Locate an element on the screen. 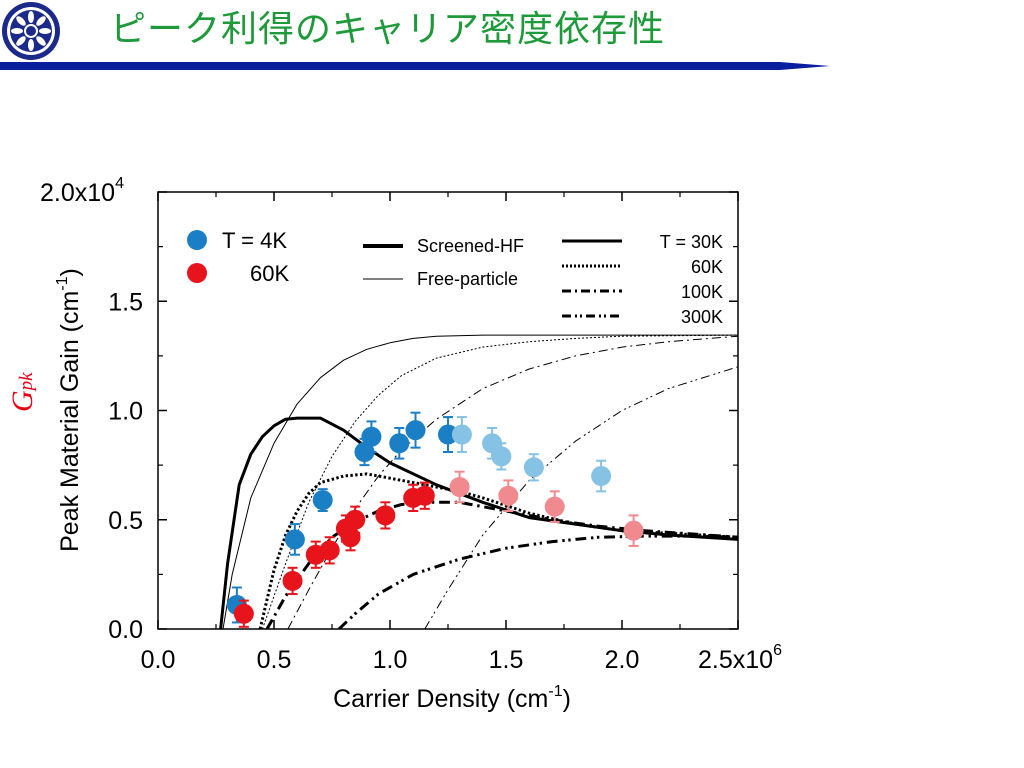  university-logo is located at coordinates (31, 31).